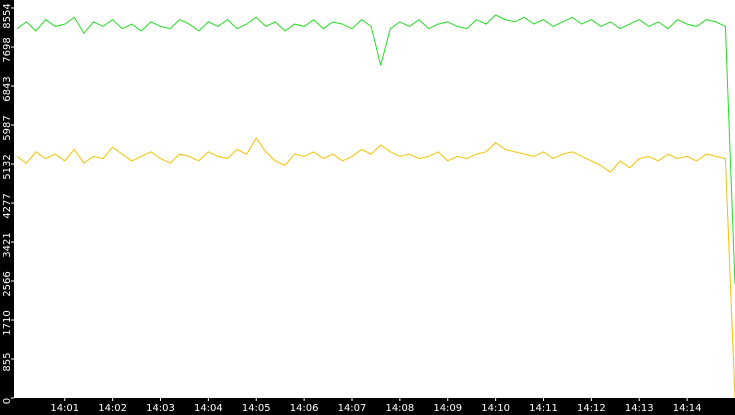 This screenshot has height=415, width=735. What do you see at coordinates (543, 408) in the screenshot?
I see `x-tick-label: 14:11` at bounding box center [543, 408].